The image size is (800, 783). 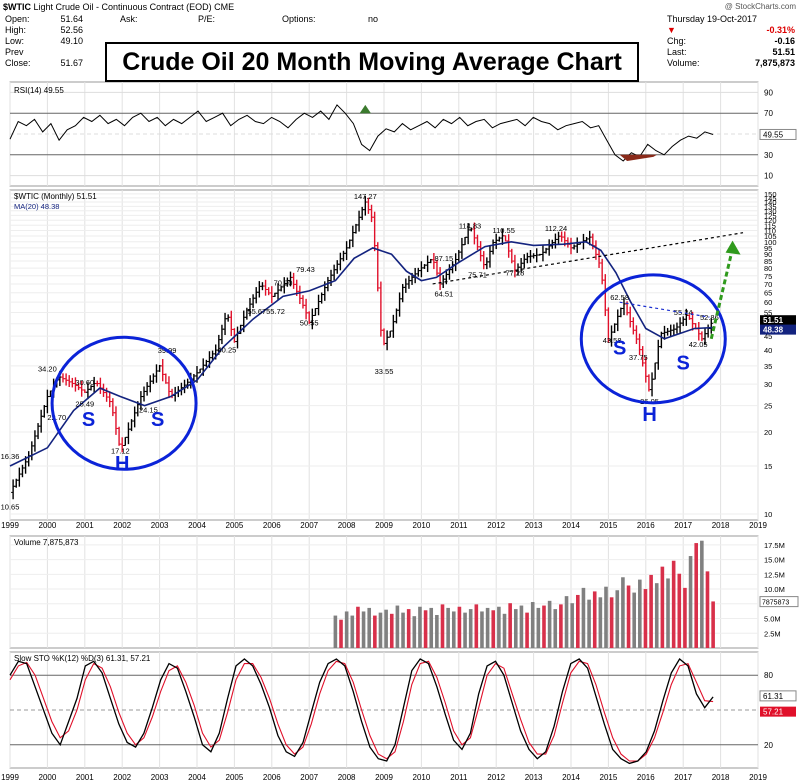 I want to click on stoch-label: Slow STO %K(12) %D(3) 61.31, 57.21, so click(x=82, y=658).